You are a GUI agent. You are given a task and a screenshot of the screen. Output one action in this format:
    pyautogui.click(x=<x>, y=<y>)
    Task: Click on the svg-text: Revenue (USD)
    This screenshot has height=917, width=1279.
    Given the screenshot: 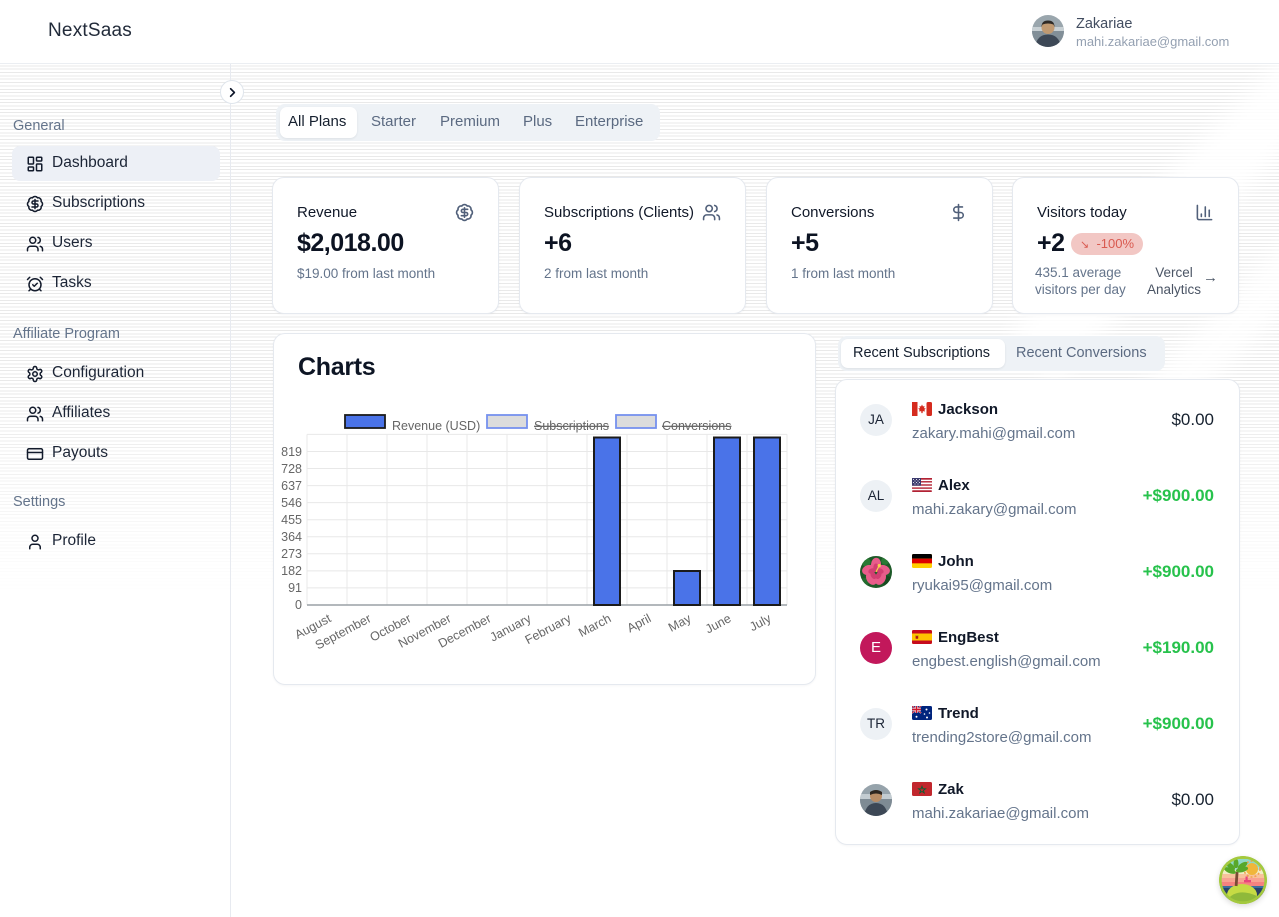 What is the action you would take?
    pyautogui.click(x=436, y=426)
    